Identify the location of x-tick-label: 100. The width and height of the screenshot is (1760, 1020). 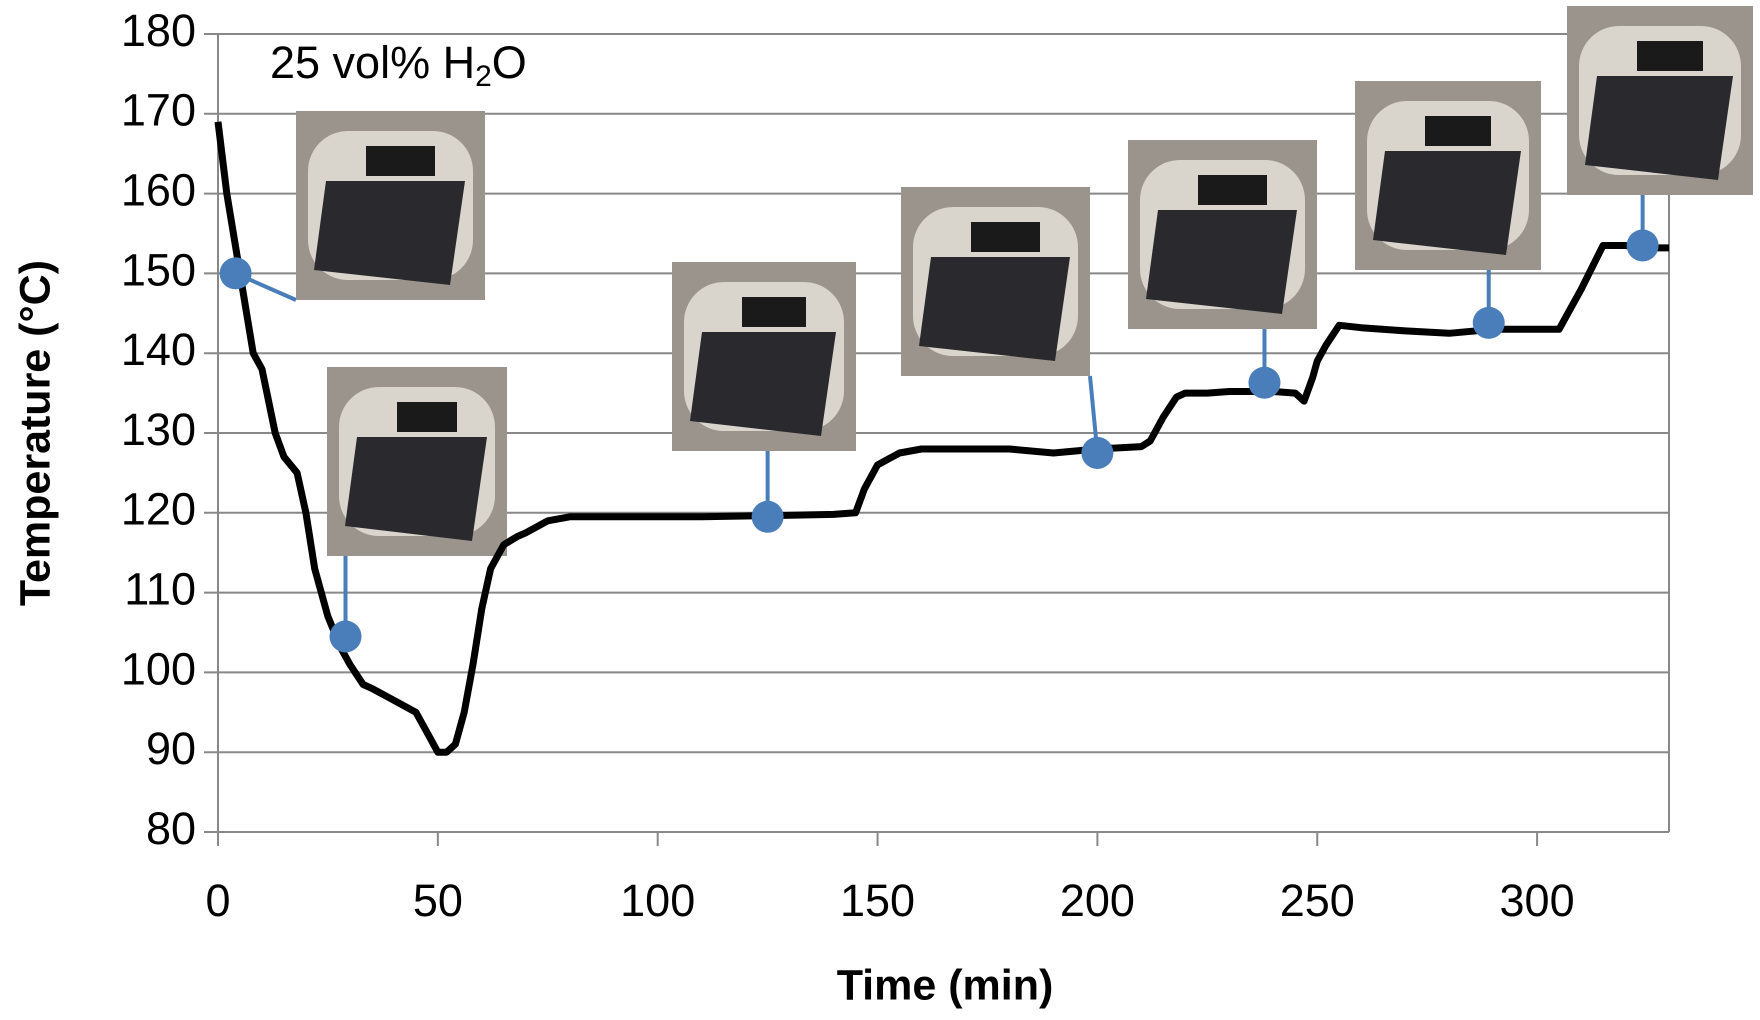
(657, 900).